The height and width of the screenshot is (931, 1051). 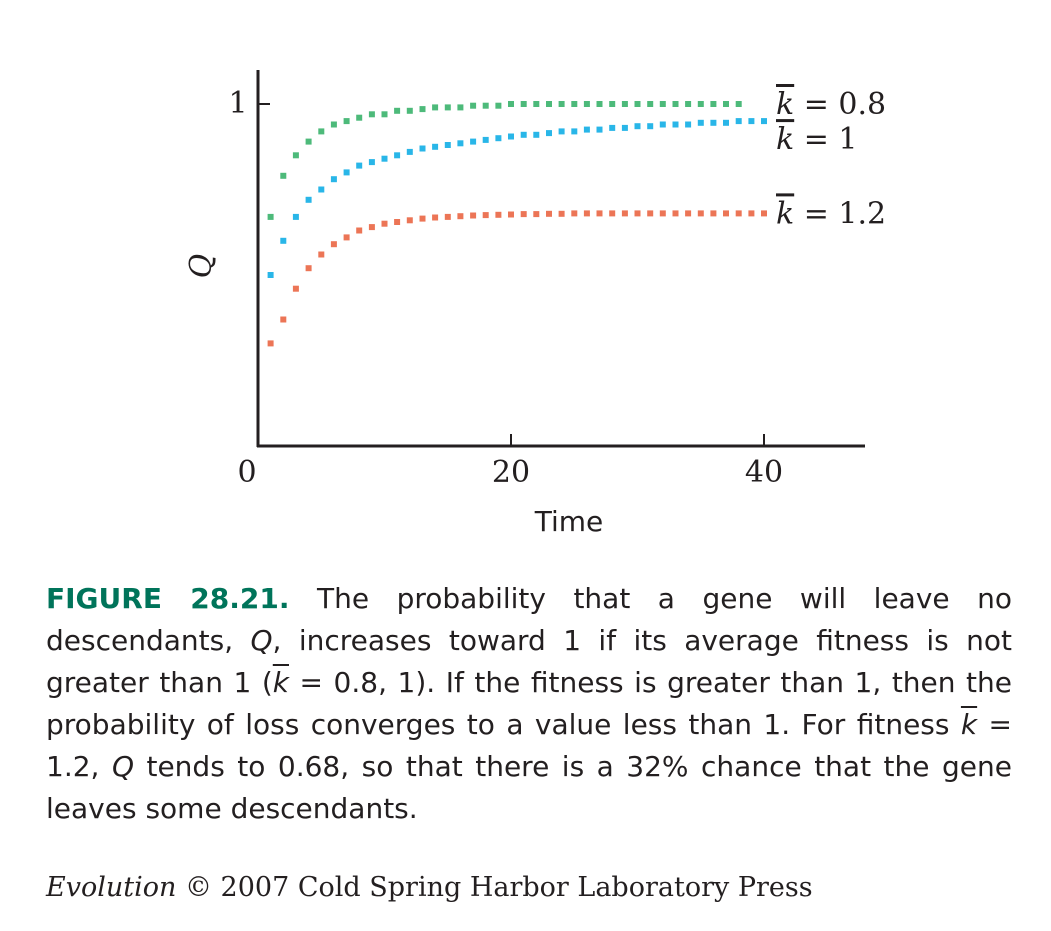 What do you see at coordinates (168, 598) in the screenshot?
I see `figure-number: FIGURE 28.21.` at bounding box center [168, 598].